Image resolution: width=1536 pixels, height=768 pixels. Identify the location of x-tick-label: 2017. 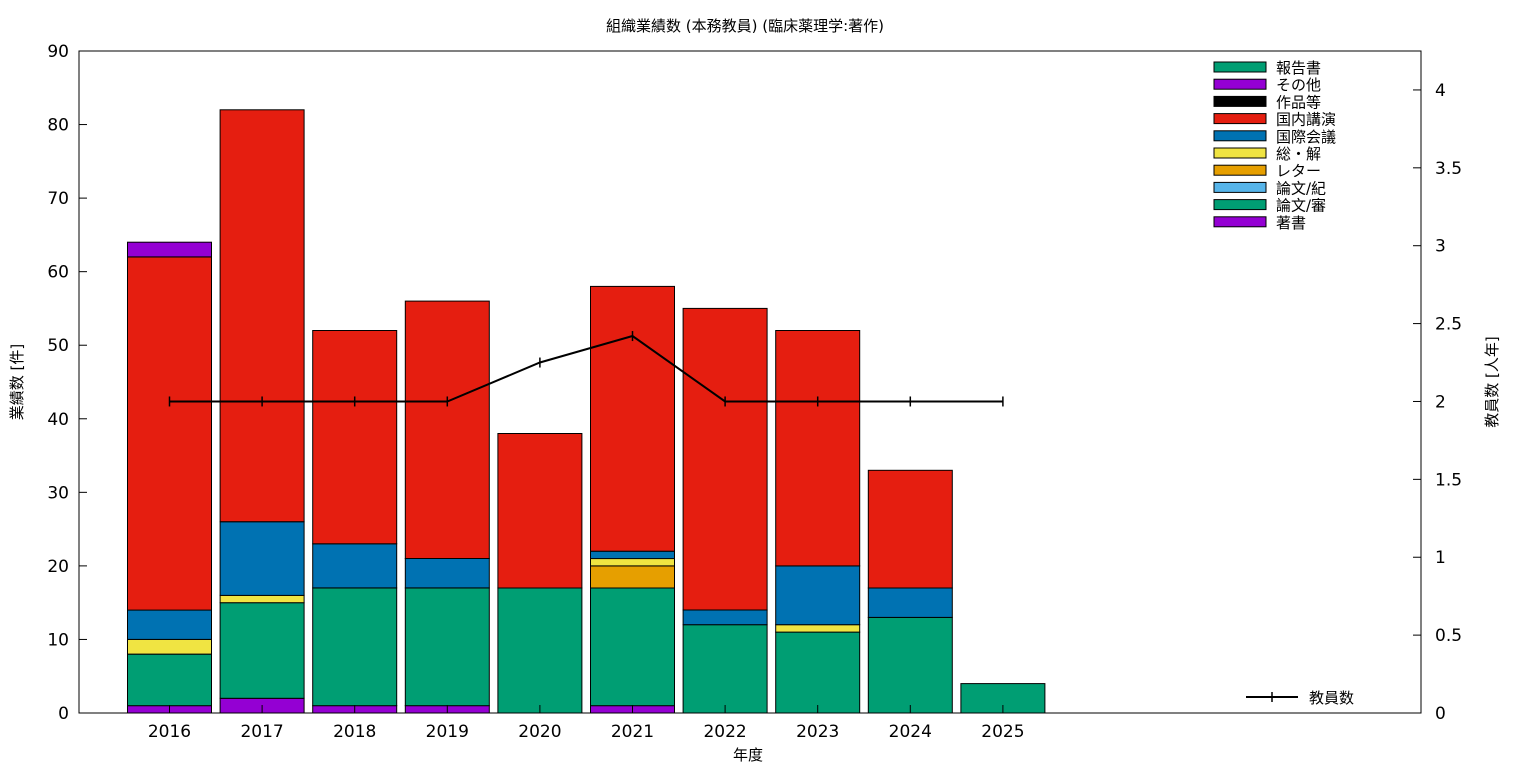
(261, 732).